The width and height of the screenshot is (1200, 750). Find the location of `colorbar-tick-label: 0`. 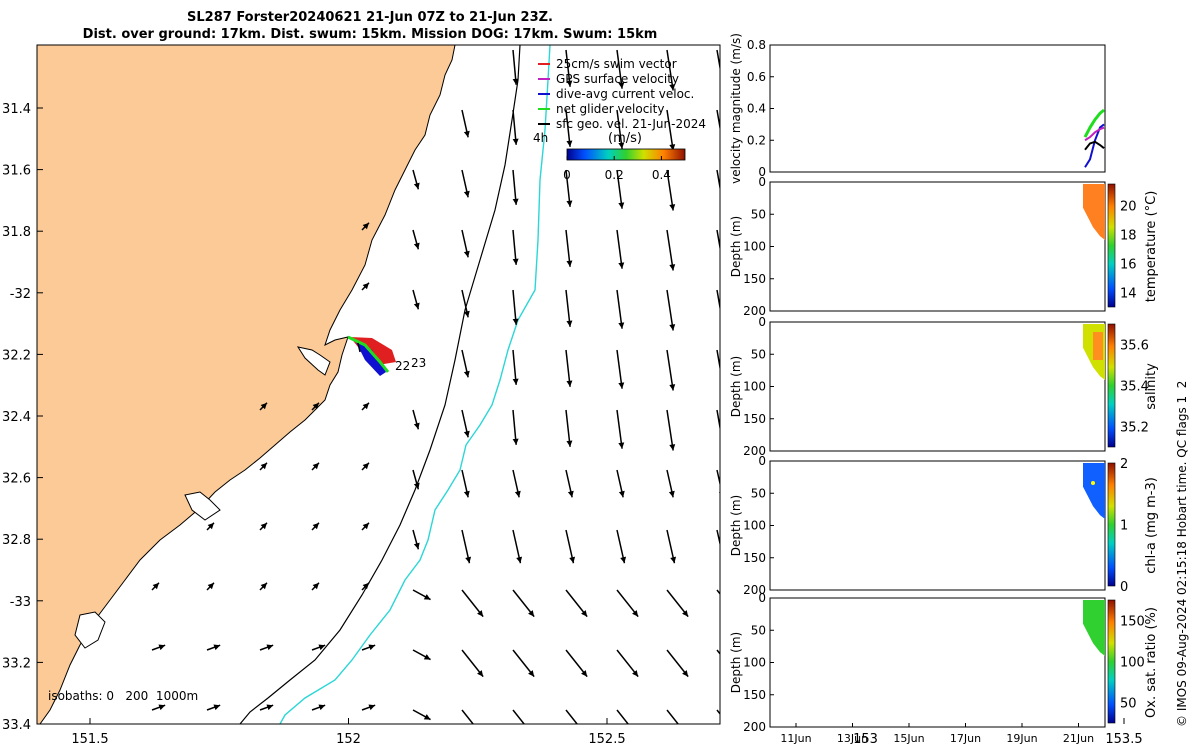

colorbar-tick-label: 0 is located at coordinates (567, 175).